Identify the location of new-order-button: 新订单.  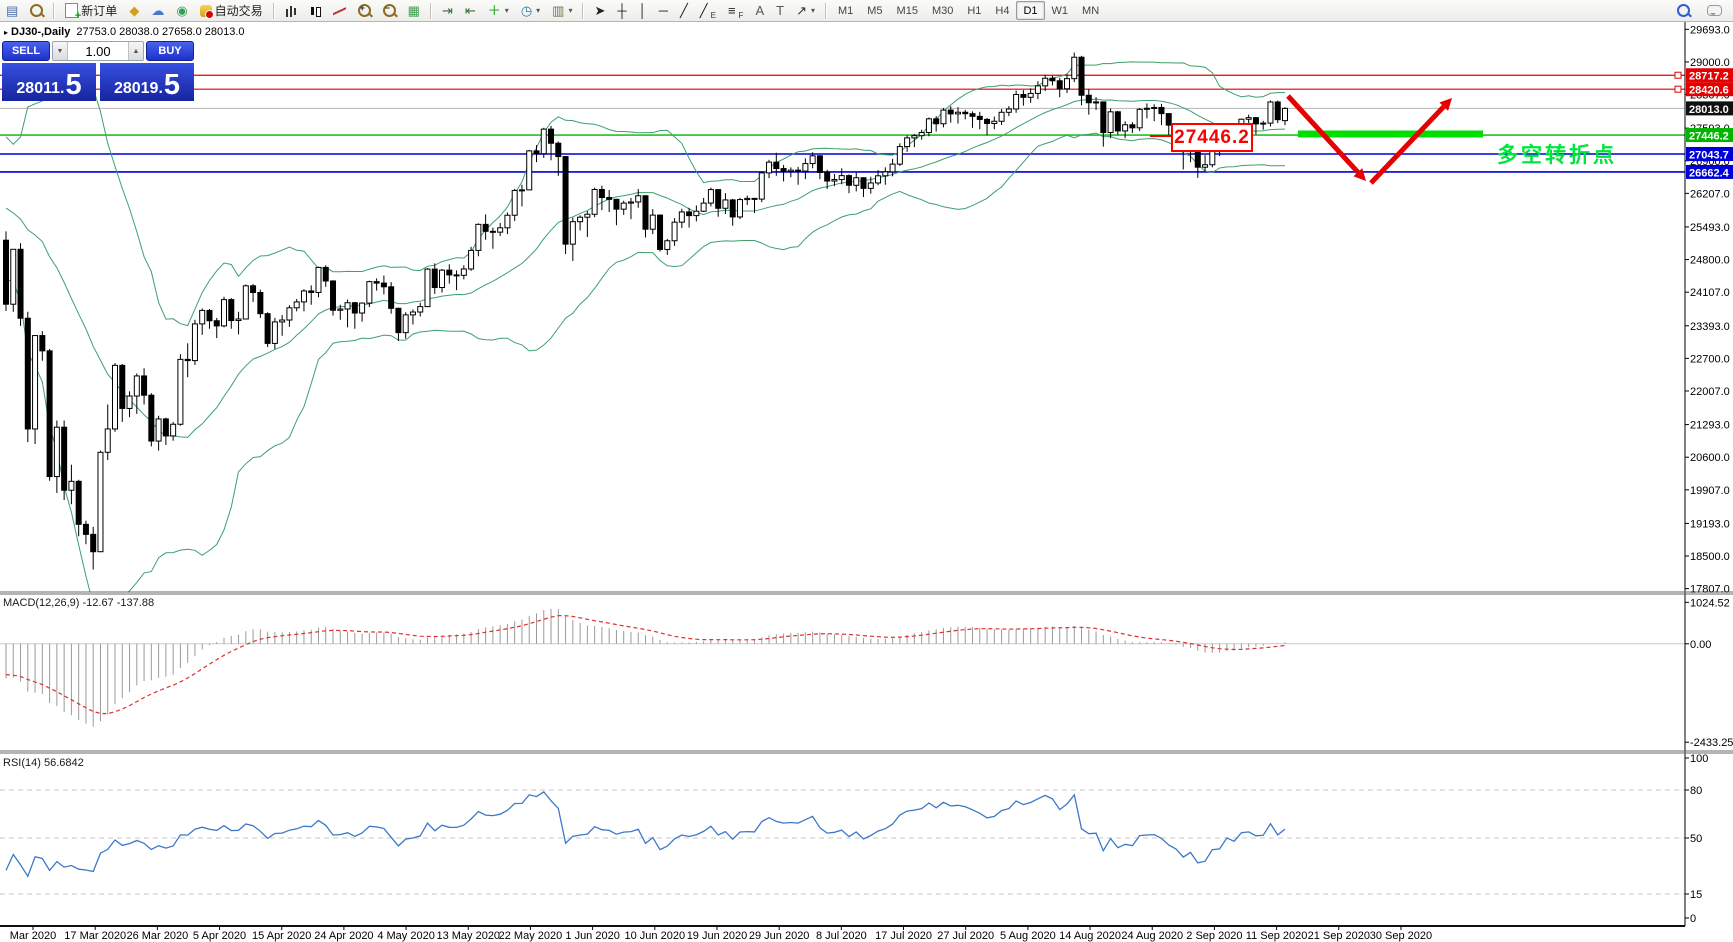
(91, 11).